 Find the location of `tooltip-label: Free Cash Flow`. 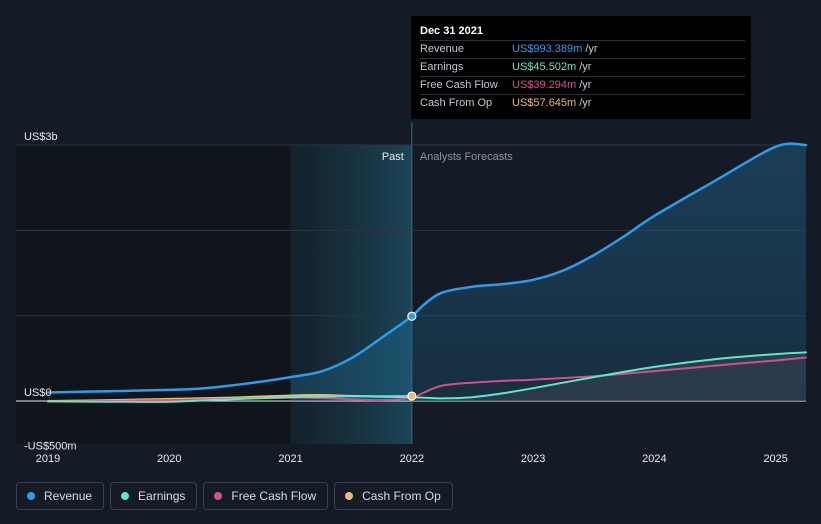

tooltip-label: Free Cash Flow is located at coordinates (459, 85).